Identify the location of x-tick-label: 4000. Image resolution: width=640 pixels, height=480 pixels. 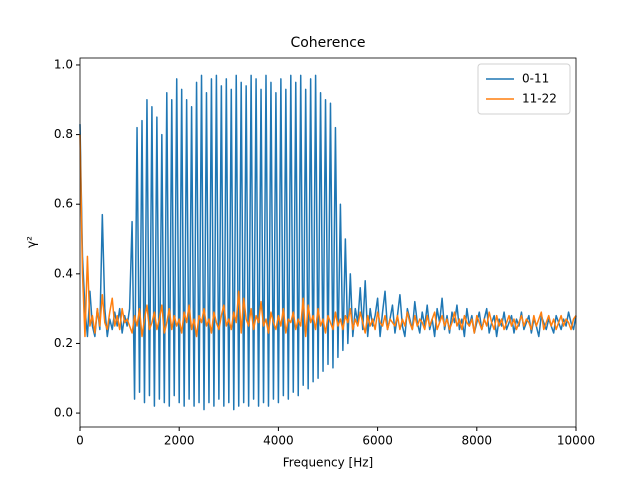
(278, 441).